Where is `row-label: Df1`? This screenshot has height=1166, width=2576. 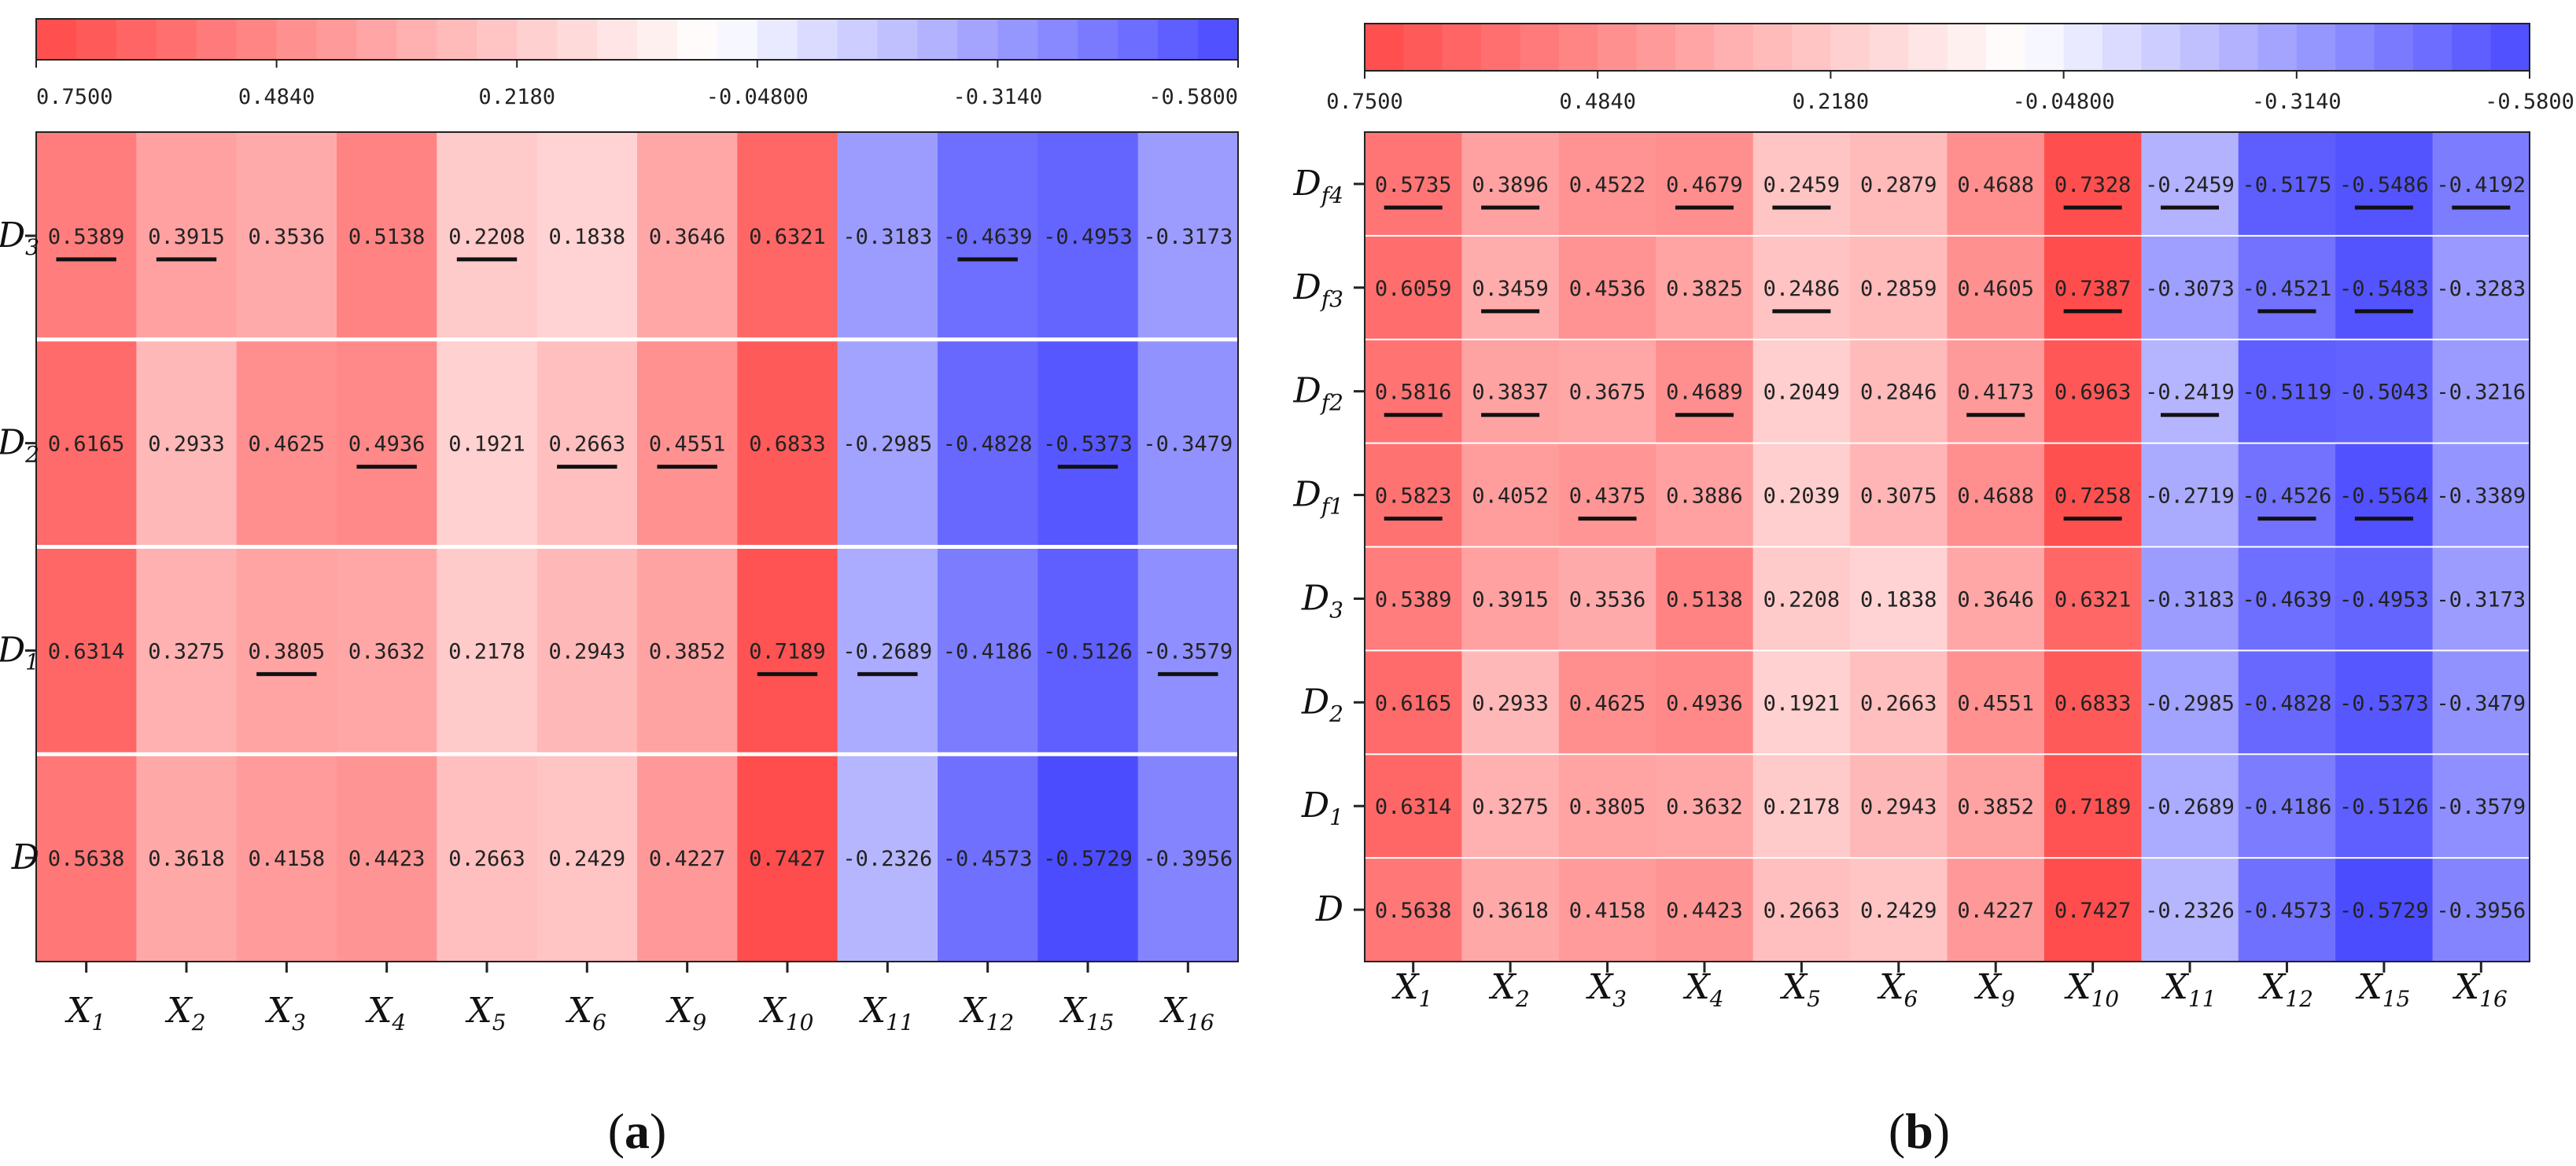
row-label: Df1 is located at coordinates (1318, 497).